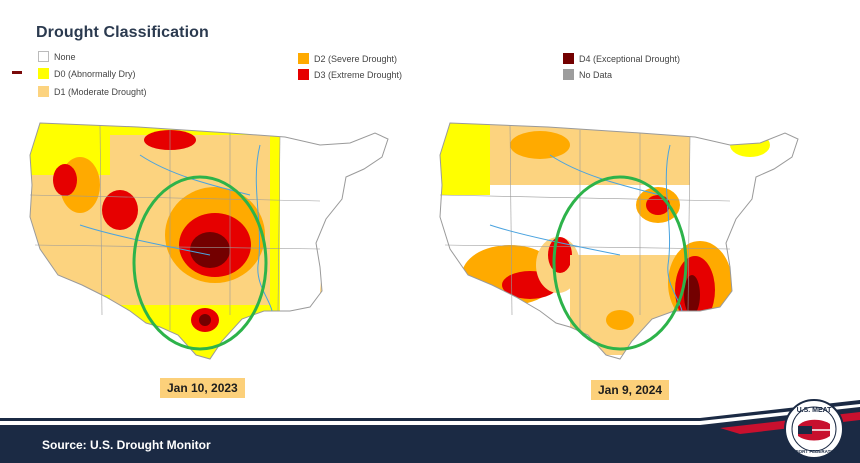 This screenshot has height=463, width=860. I want to click on legend-label: D3 (Extreme Drought), so click(358, 74).